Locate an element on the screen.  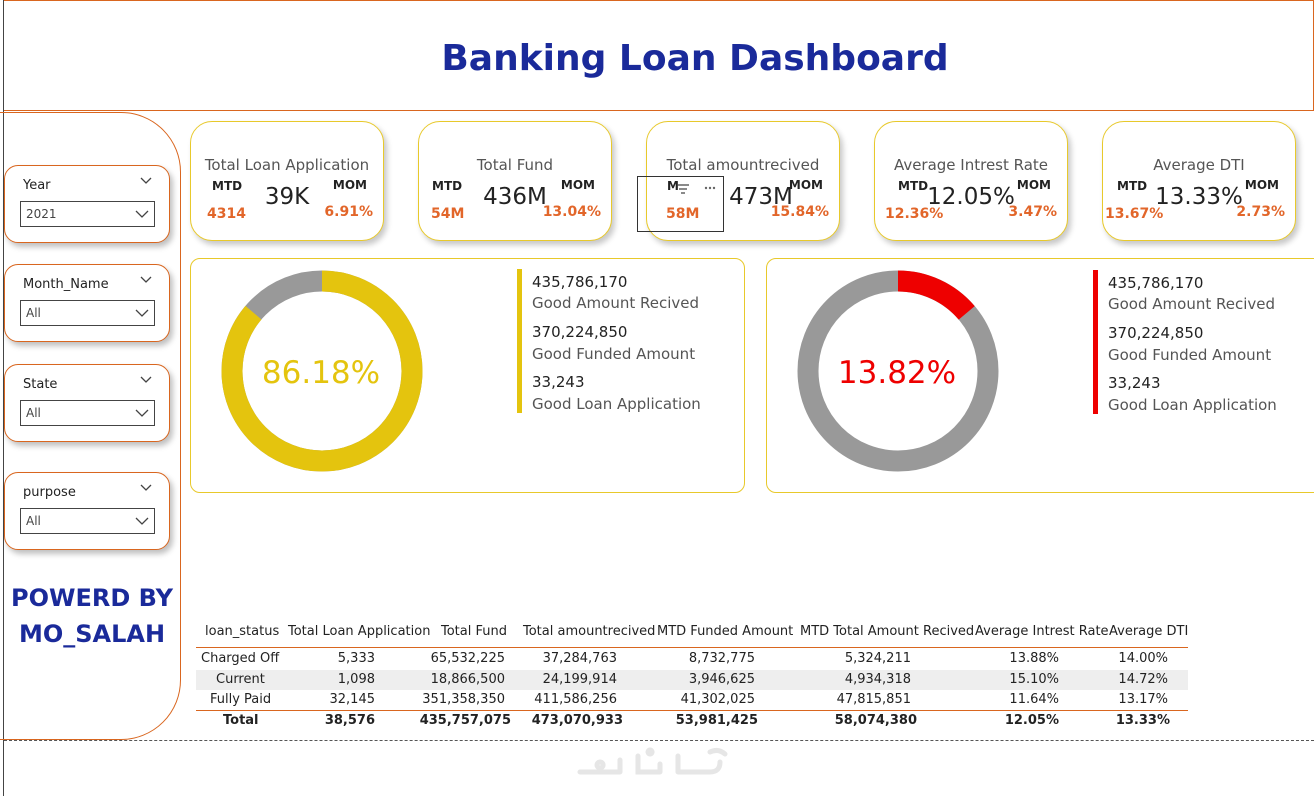
kpi-mtd-value: 12.36% is located at coordinates (914, 214).